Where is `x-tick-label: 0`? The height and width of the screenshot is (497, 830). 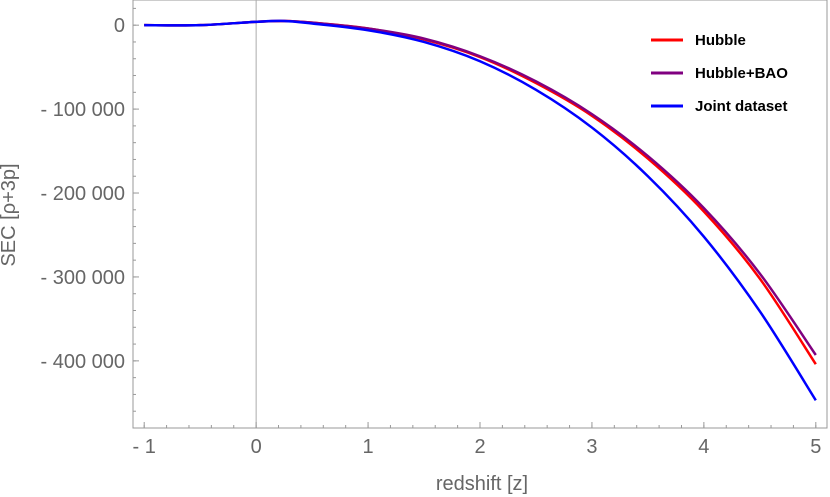 x-tick-label: 0 is located at coordinates (256, 447).